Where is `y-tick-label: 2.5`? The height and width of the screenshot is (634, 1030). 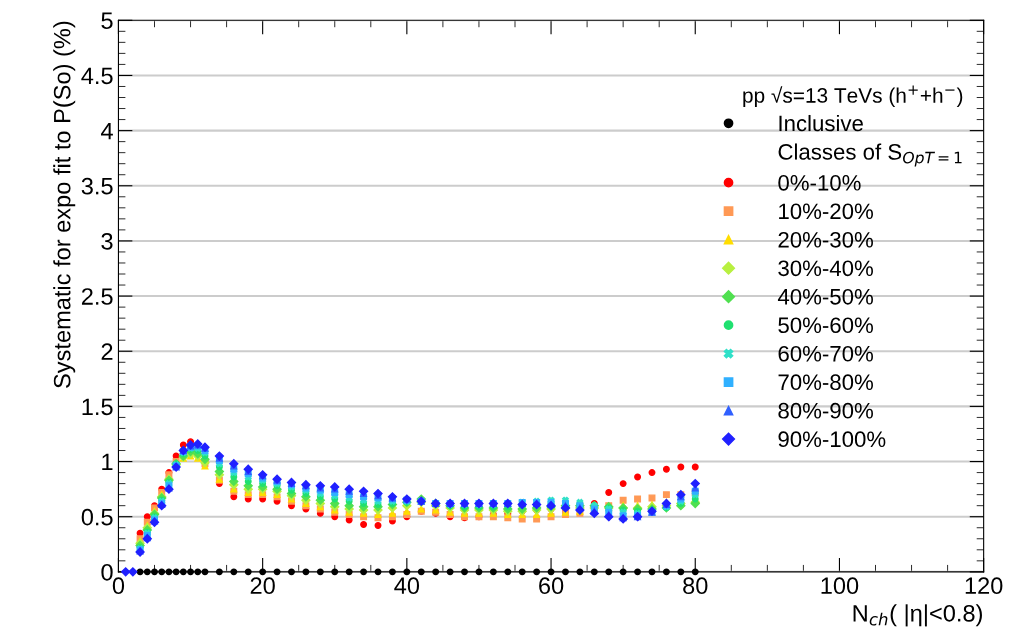 y-tick-label: 2.5 is located at coordinates (97, 296).